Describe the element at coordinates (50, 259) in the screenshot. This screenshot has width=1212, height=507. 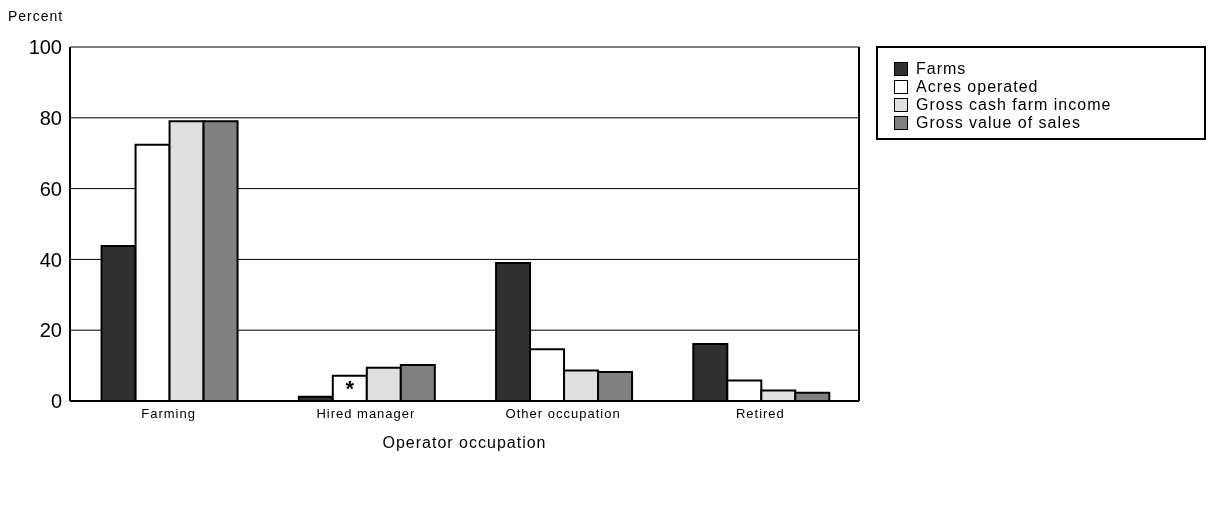
I see `y-tick-label: 40` at that location.